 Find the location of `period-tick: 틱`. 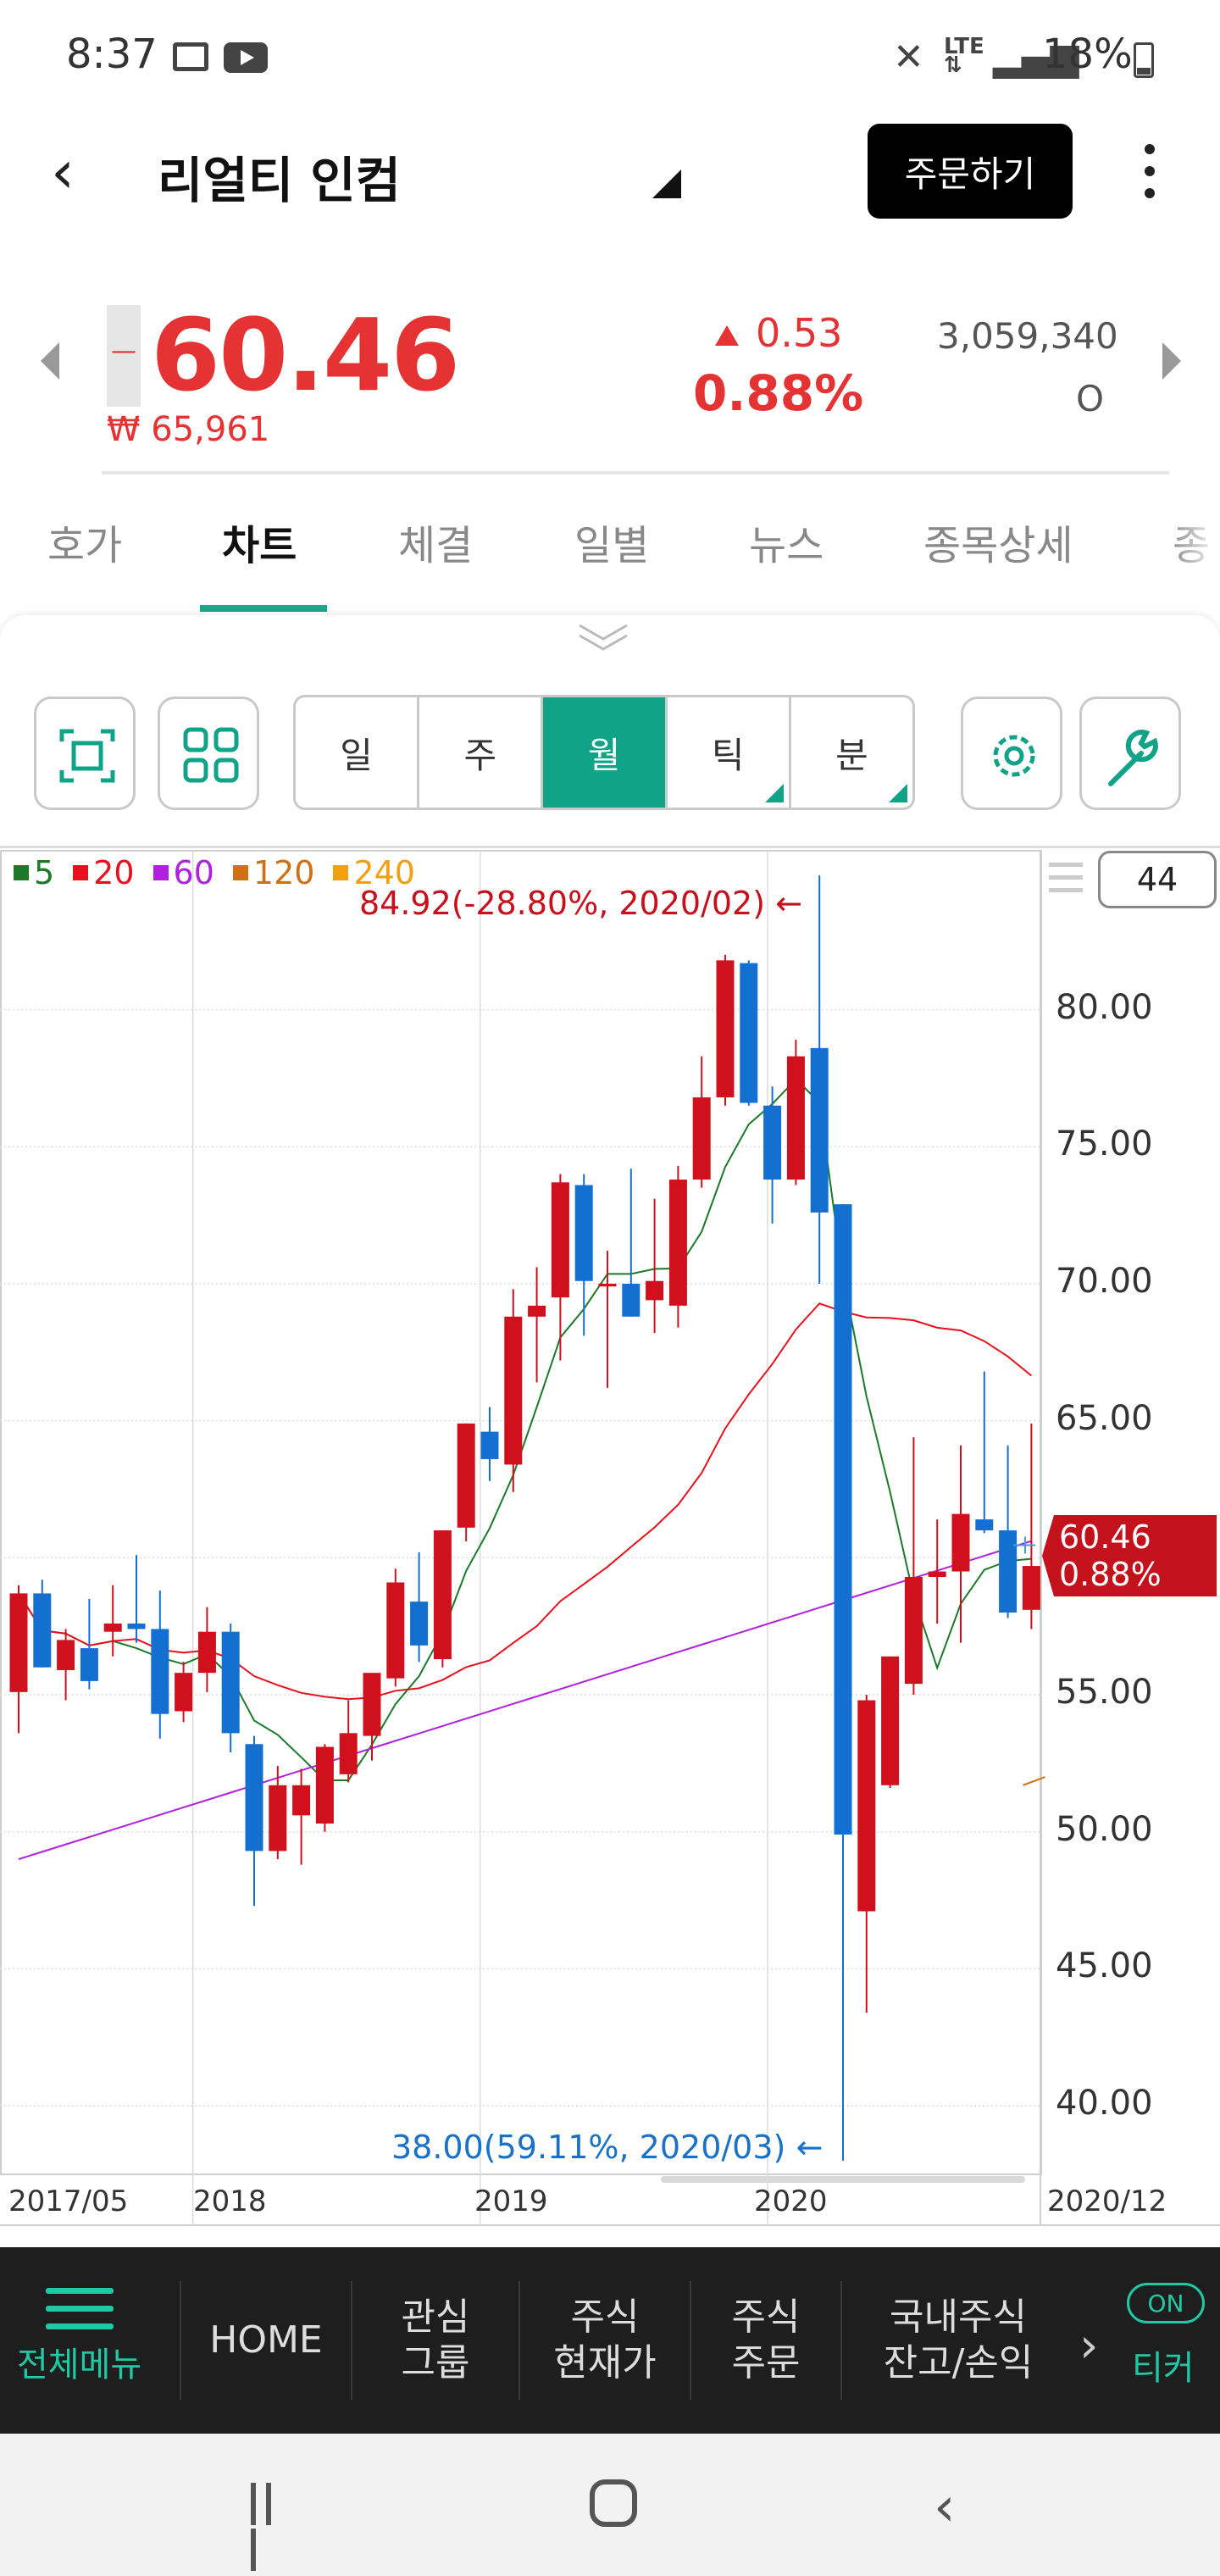

period-tick: 틱 is located at coordinates (729, 752).